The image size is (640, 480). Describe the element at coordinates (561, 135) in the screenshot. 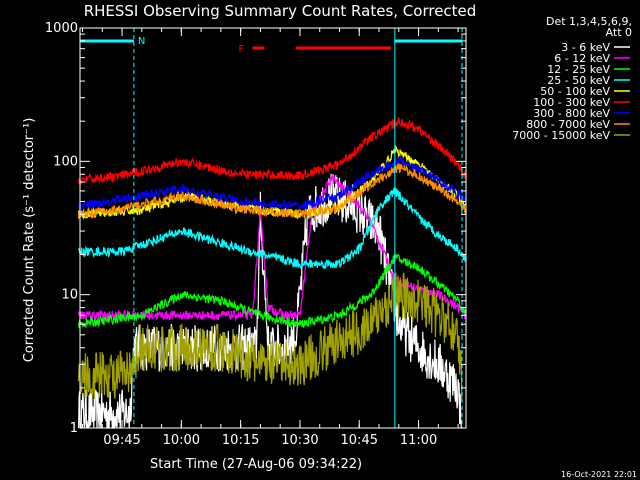

I see `legend-entry-9: 7000 - 15000 keV` at that location.